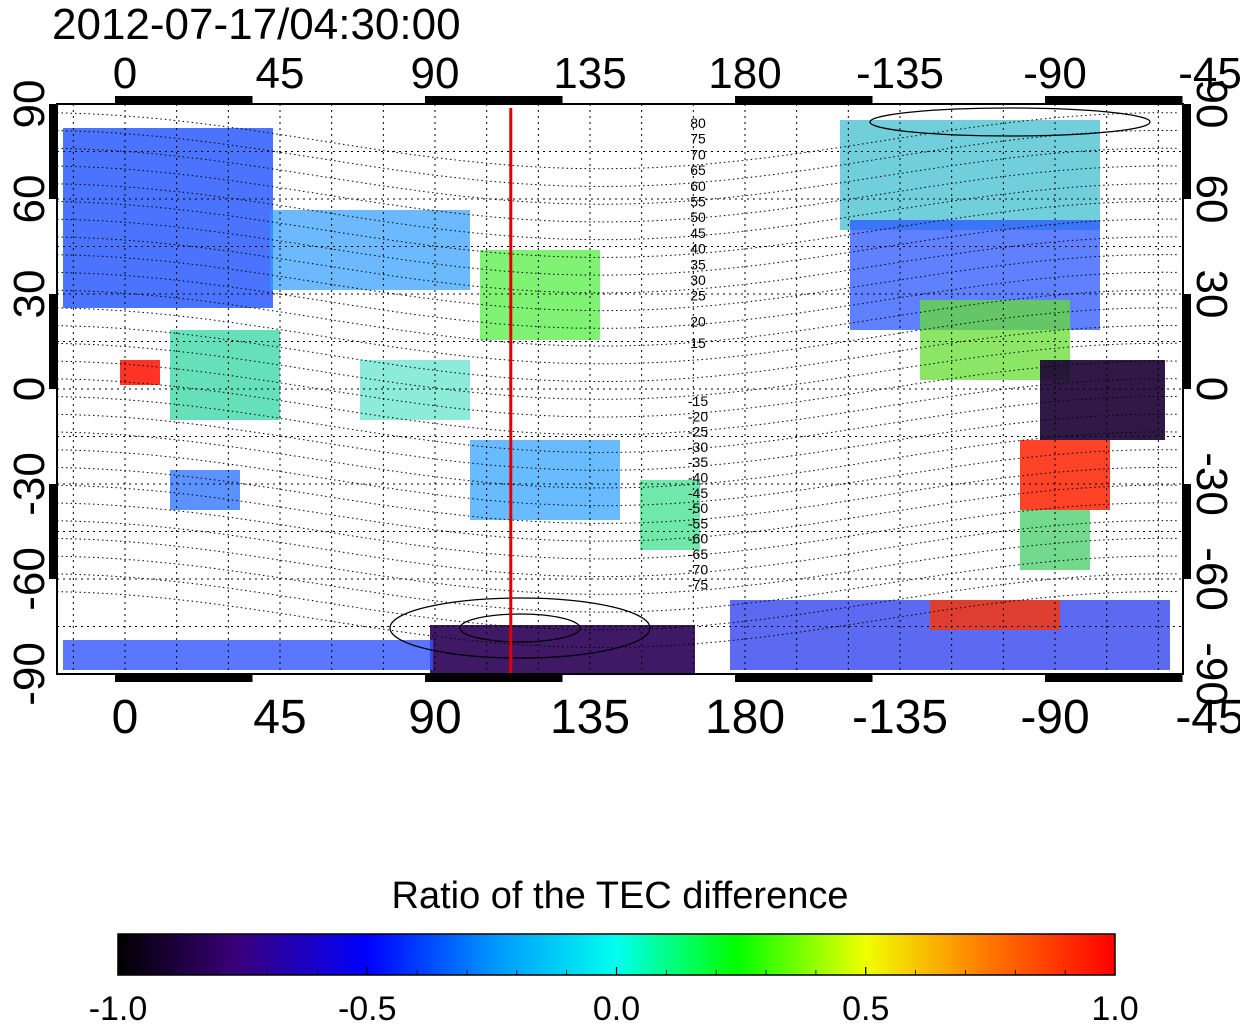 The width and height of the screenshot is (1240, 1024). I want to click on longitude-tick-top: -90, so click(1055, 73).